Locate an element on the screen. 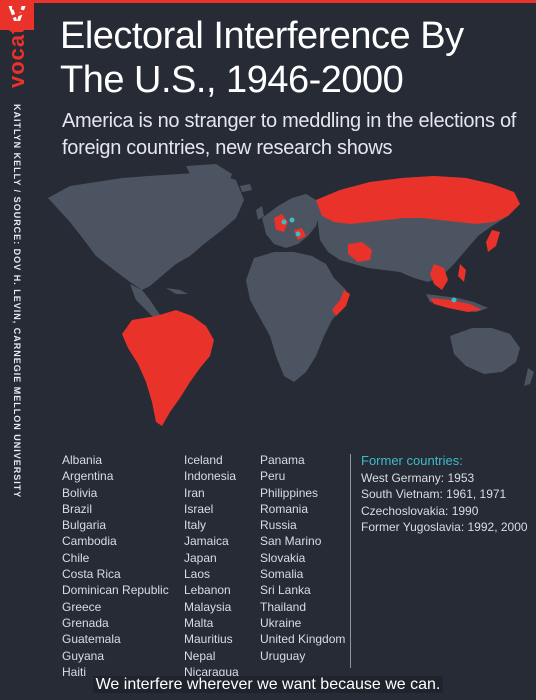  caribbean-islands is located at coordinates (177, 291).